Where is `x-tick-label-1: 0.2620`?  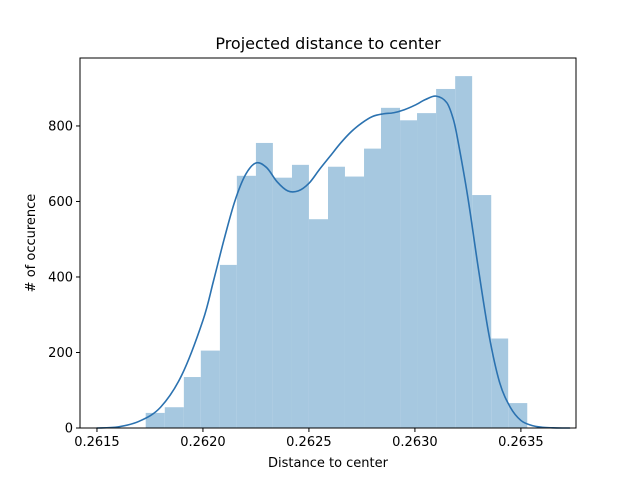
x-tick-label-1: 0.2620 is located at coordinates (203, 442).